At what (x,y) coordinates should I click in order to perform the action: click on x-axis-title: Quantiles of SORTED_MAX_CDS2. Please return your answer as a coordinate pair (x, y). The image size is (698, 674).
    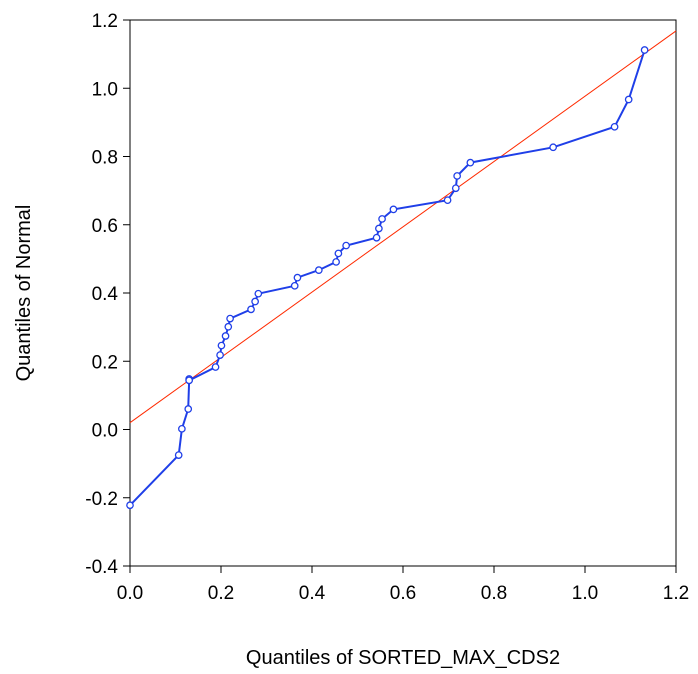
    Looking at the image, I should click on (403, 658).